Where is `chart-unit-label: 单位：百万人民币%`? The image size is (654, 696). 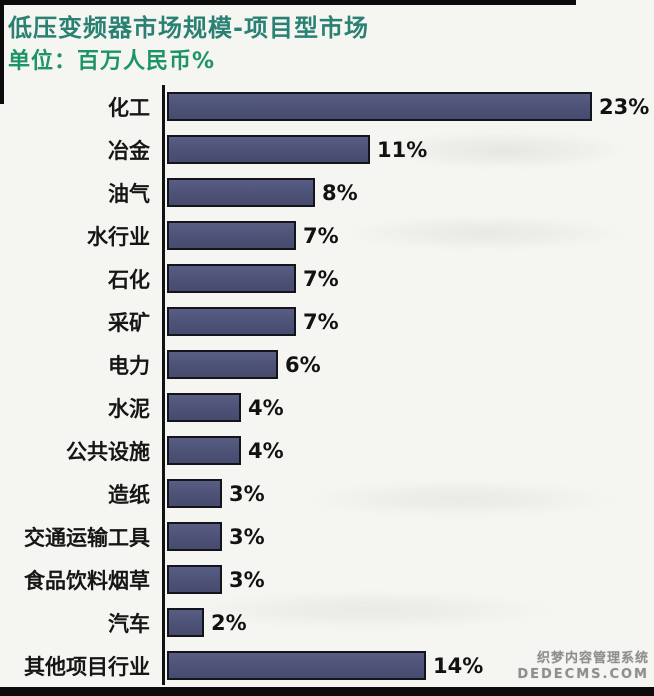
chart-unit-label: 单位：百万人民币% is located at coordinates (112, 61).